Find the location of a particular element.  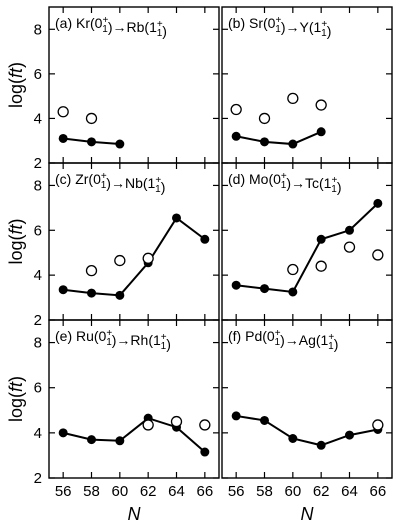

panel-label: (a) Kr(0+ 1)→Rb(1+ 1) is located at coordinates (111, 27).